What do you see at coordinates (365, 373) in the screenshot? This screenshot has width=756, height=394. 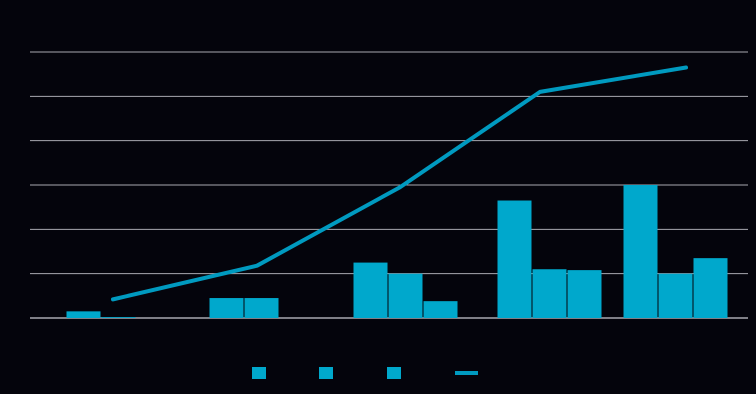 I see `legend` at bounding box center [365, 373].